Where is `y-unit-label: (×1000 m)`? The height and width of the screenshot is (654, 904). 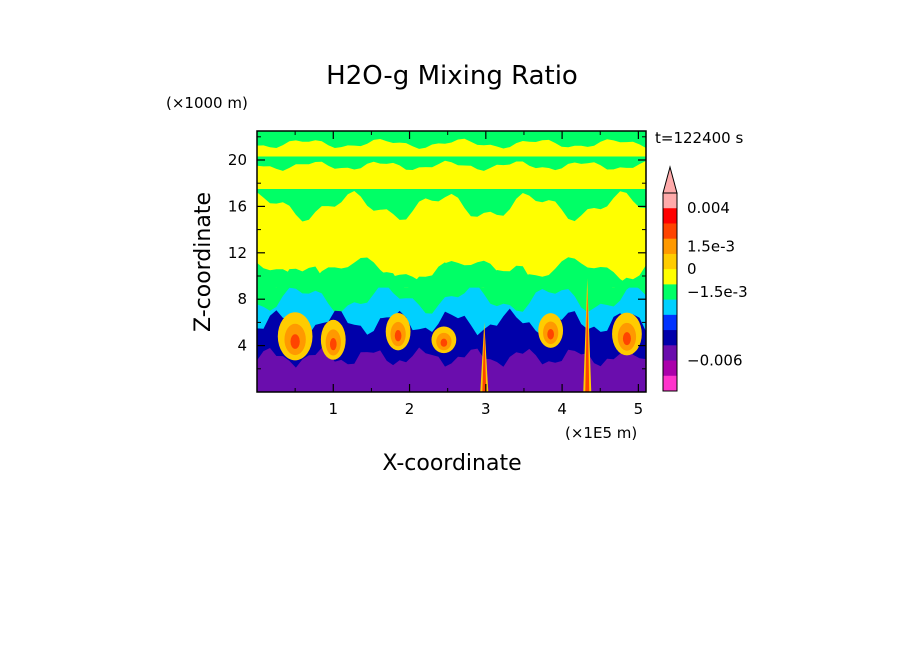
y-unit-label: (×1000 m) is located at coordinates (207, 103).